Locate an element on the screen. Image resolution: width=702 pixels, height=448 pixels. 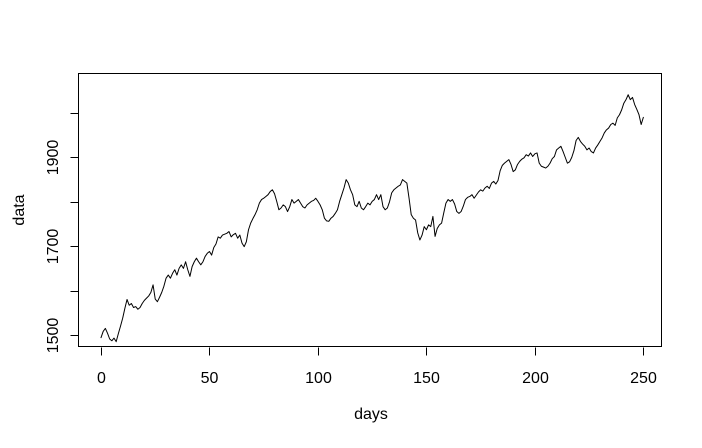
y-axis-title: data is located at coordinates (19, 209).